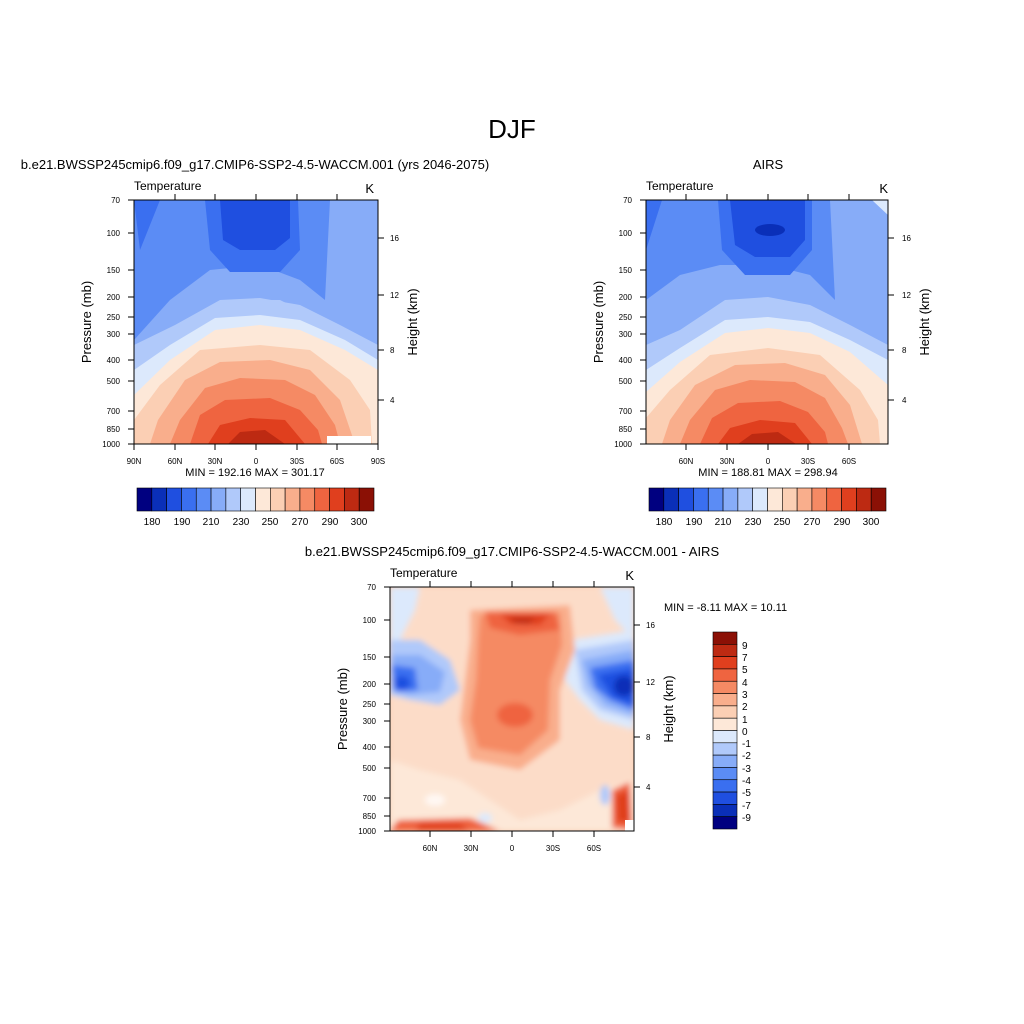 Image resolution: width=1024 pixels, height=1024 pixels. What do you see at coordinates (782, 522) in the screenshot?
I see `colorbar-label: 250` at bounding box center [782, 522].